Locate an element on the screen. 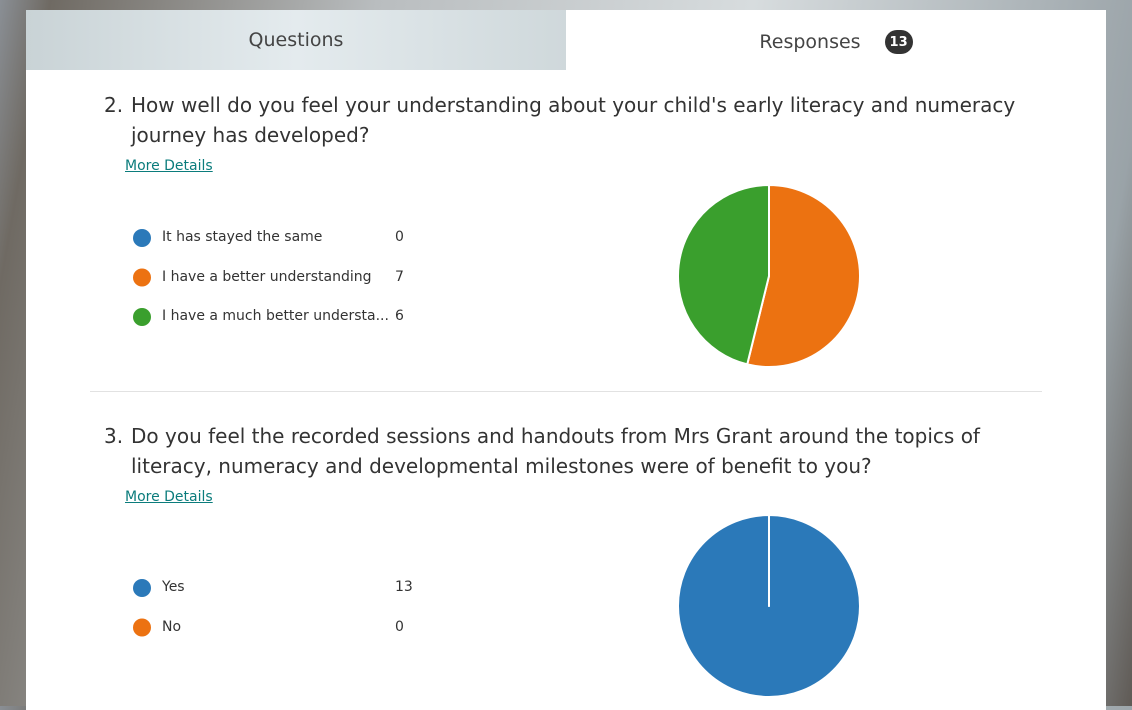  responses-tab: Responses 13 is located at coordinates (836, 42).